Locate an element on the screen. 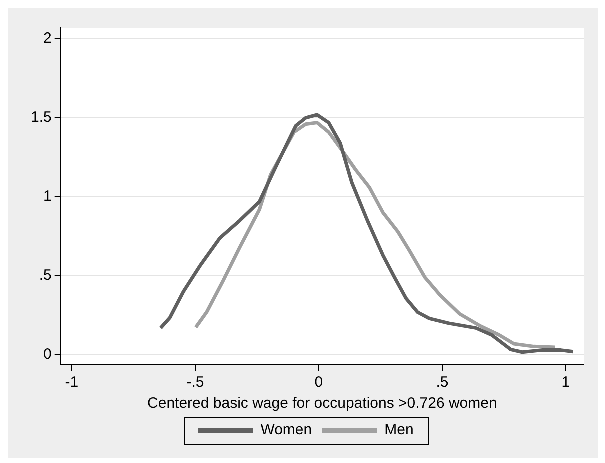 Image resolution: width=605 pixels, height=463 pixels. y-tick-label: .5 is located at coordinates (45, 275).